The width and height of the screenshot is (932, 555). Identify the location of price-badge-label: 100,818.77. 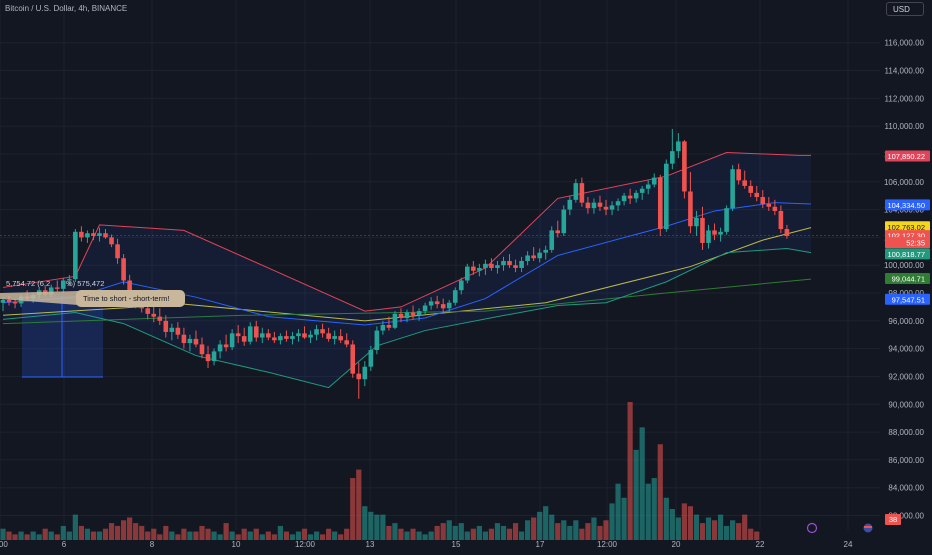
(906, 254).